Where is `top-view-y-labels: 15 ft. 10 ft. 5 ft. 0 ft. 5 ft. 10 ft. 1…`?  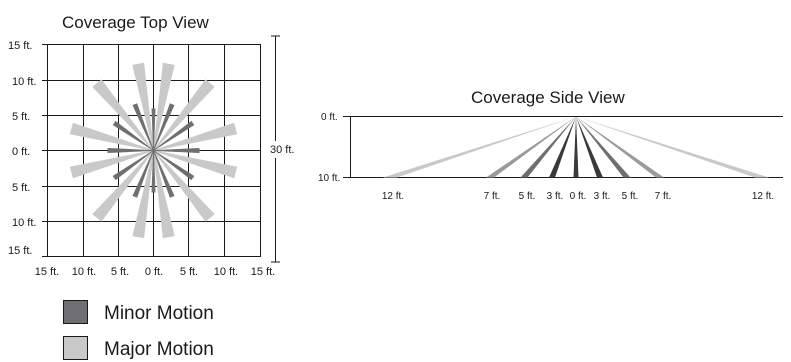
top-view-y-labels: 15 ft. 10 ft. 5 ft. 0 ft. 5 ft. 10 ft. 1… is located at coordinates (22, 148).